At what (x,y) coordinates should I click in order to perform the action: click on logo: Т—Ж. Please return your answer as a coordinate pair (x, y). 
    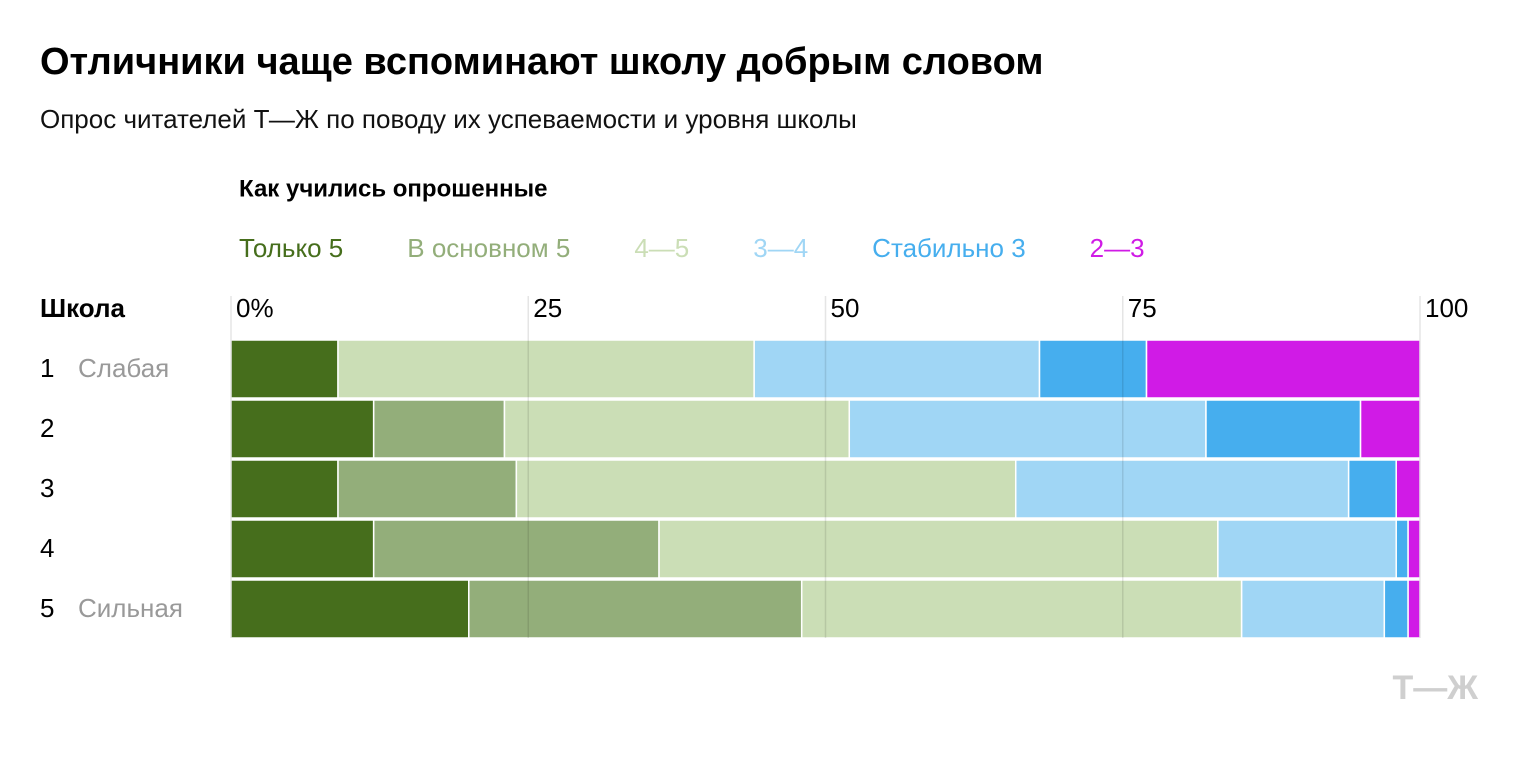
    Looking at the image, I should click on (1436, 688).